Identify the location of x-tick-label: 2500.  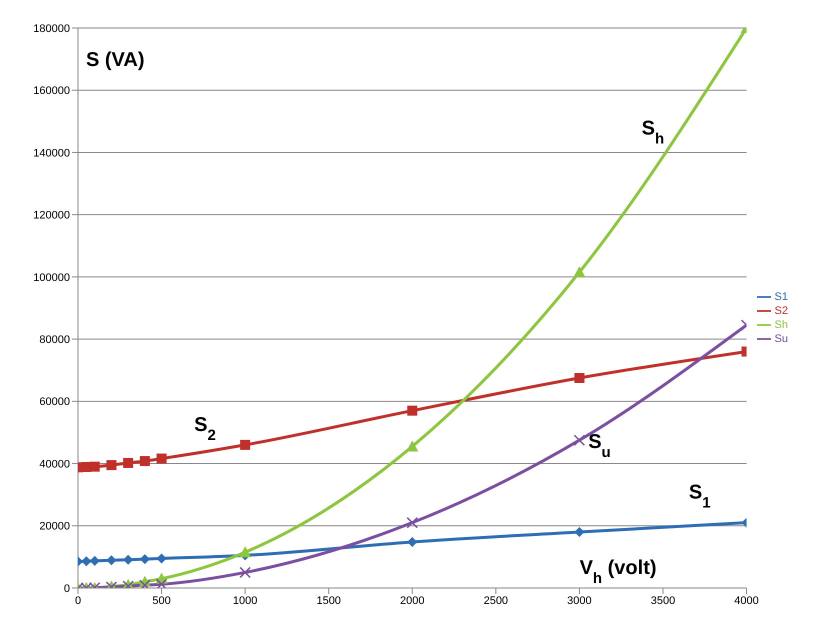
(496, 600).